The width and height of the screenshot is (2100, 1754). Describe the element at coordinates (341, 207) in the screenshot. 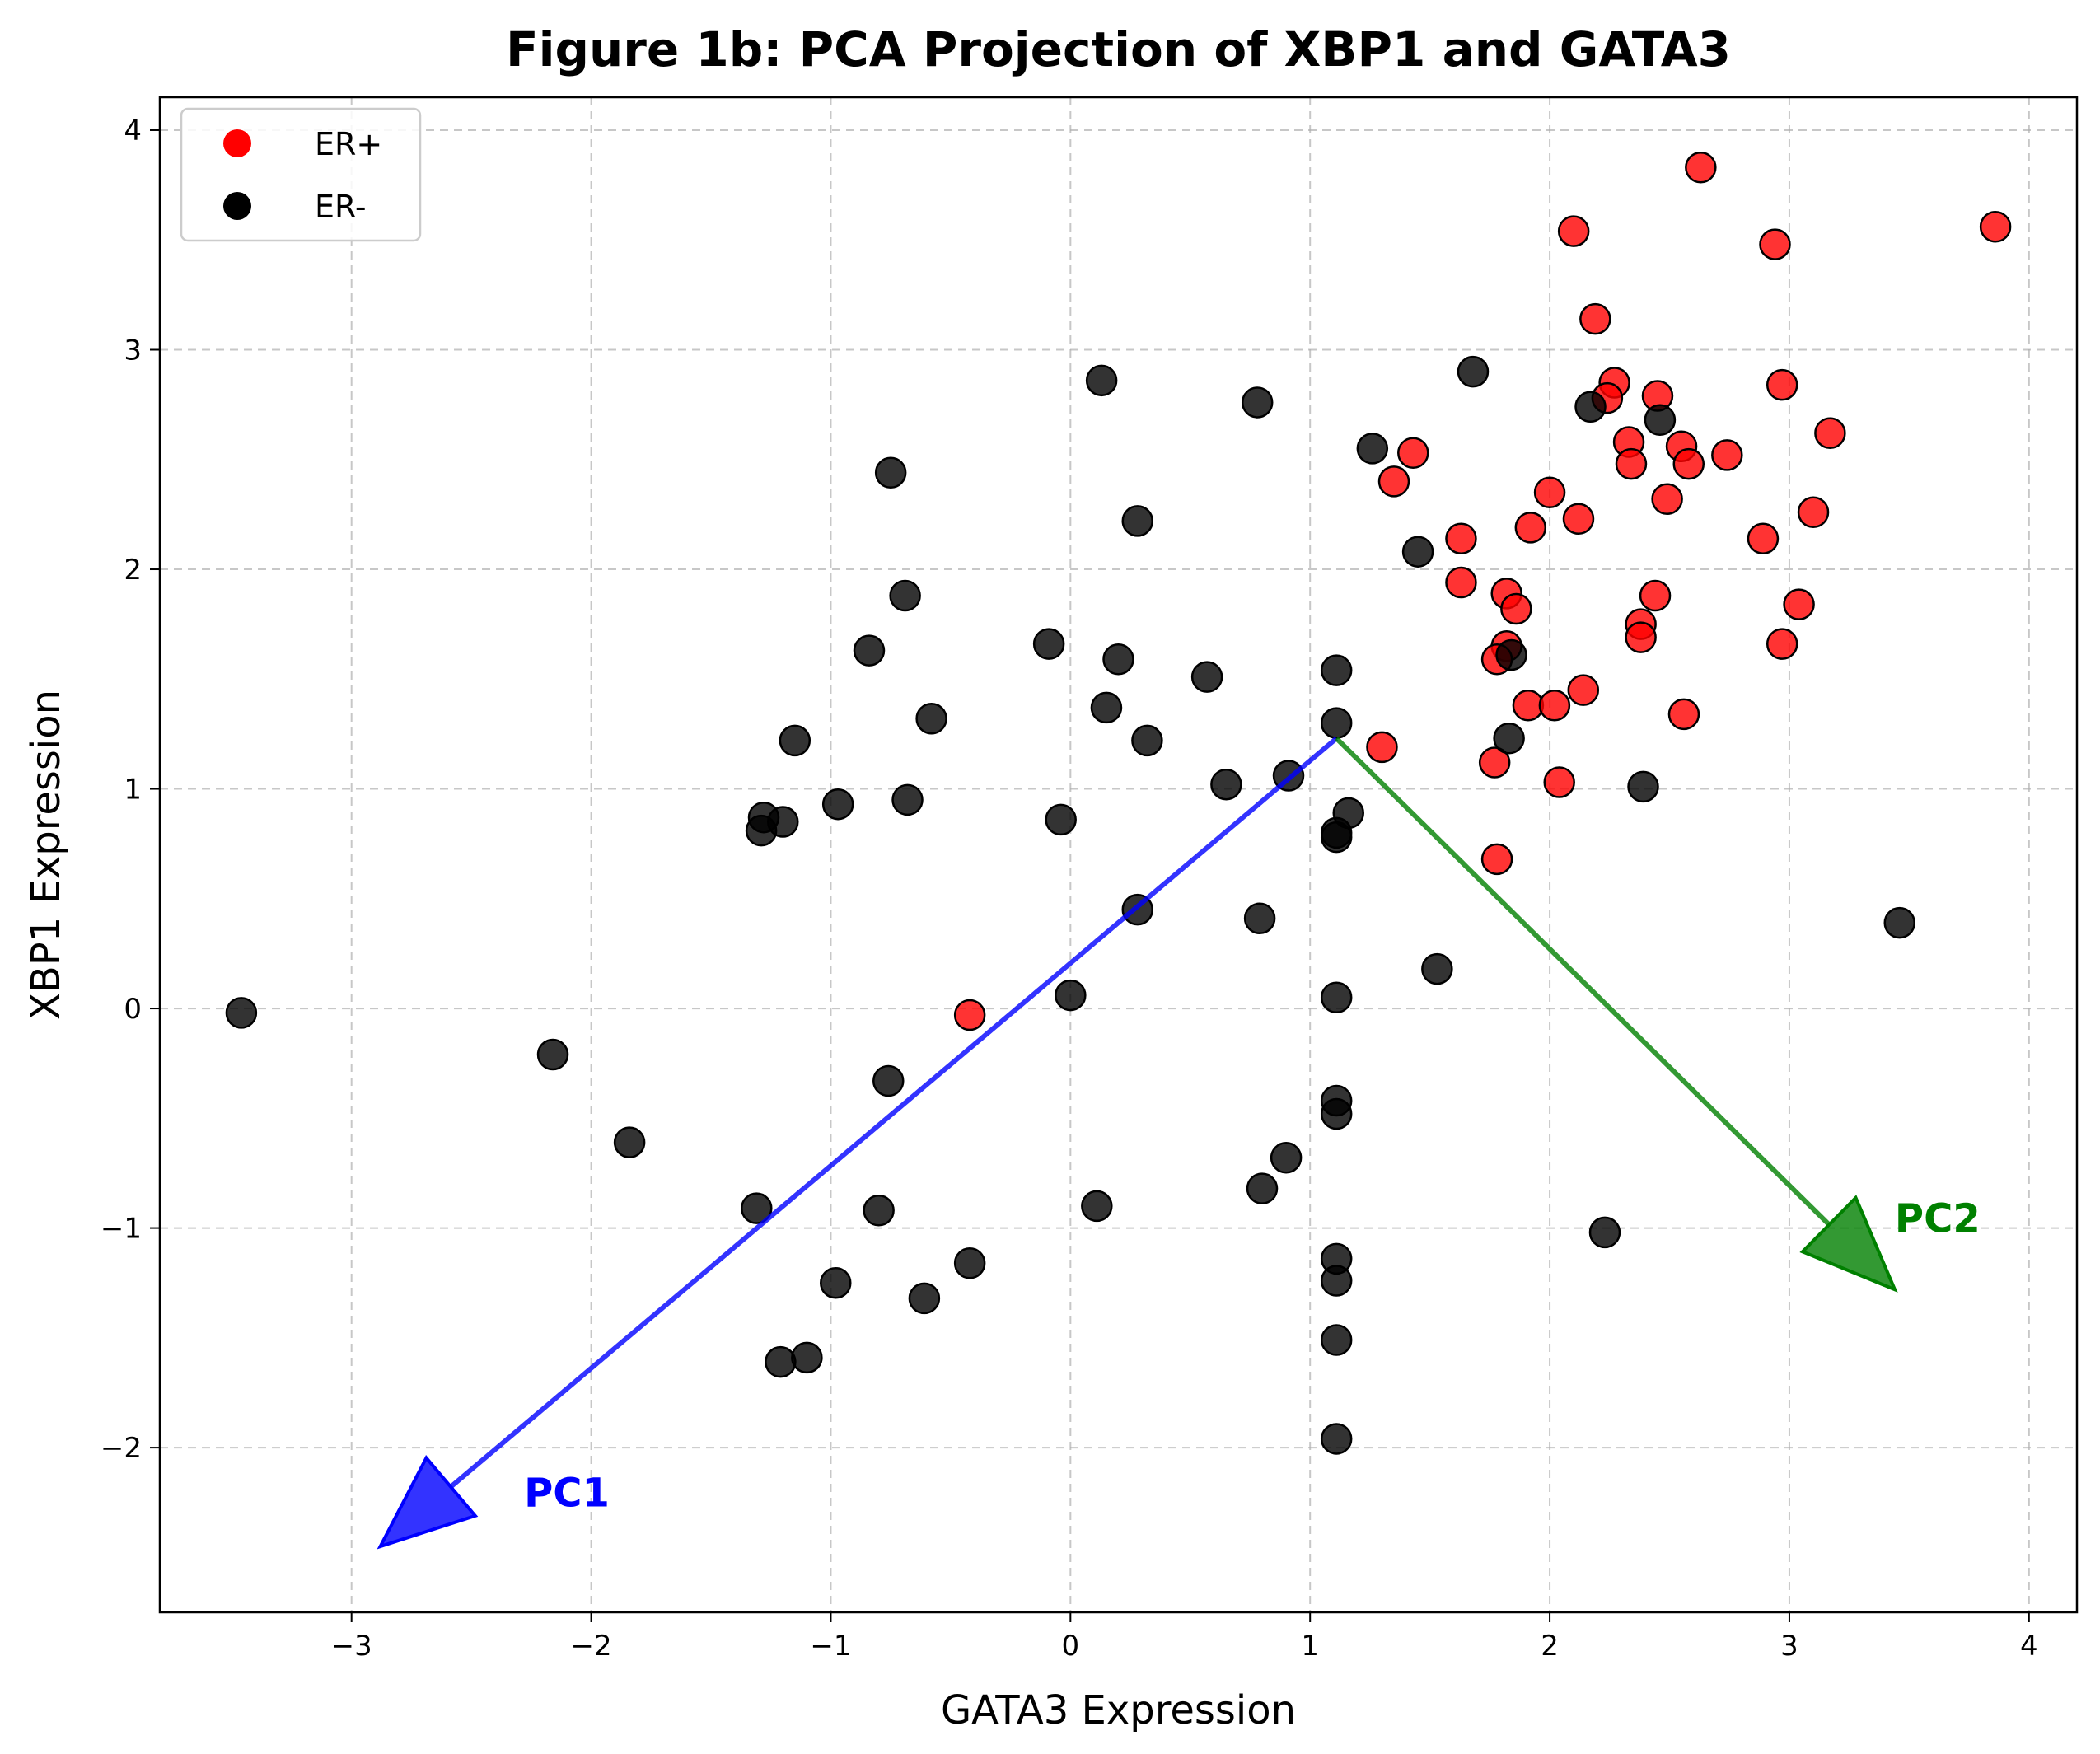

I see `legend-entry: ER-` at that location.